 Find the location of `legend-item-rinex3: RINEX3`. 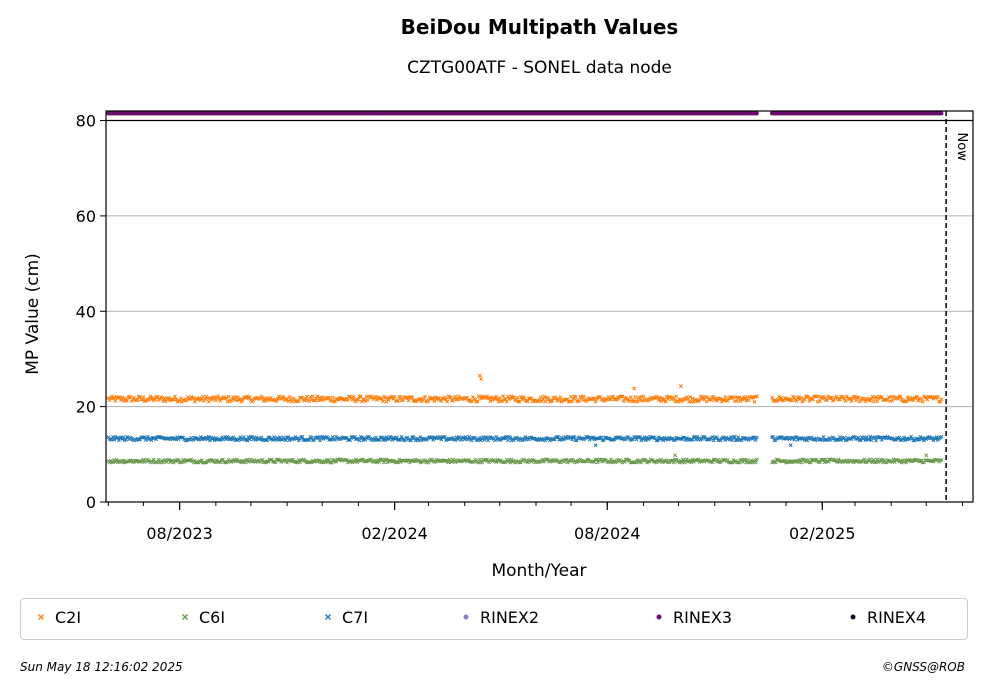

legend-item-rinex3: RINEX3 is located at coordinates (692, 617).